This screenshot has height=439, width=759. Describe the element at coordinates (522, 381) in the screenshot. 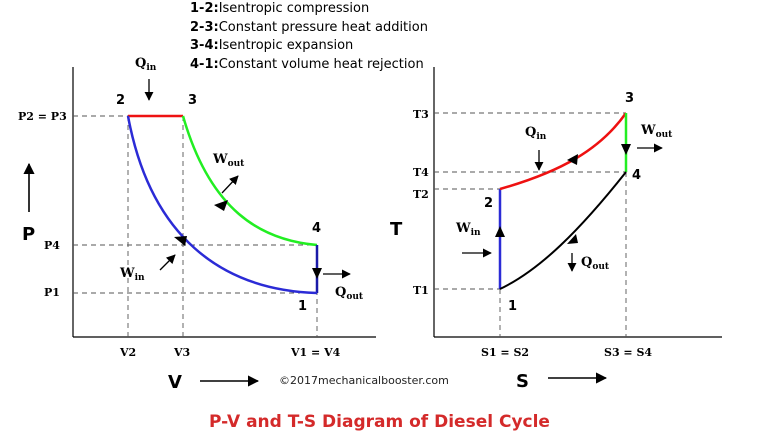

I see `ts-x-axis-label: S` at that location.